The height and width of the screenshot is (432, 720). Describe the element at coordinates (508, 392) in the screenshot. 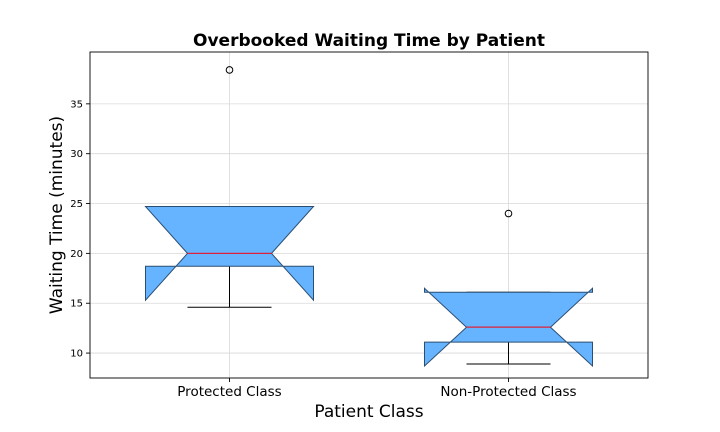

I see `x-tick-label: Non-Protected Class` at that location.